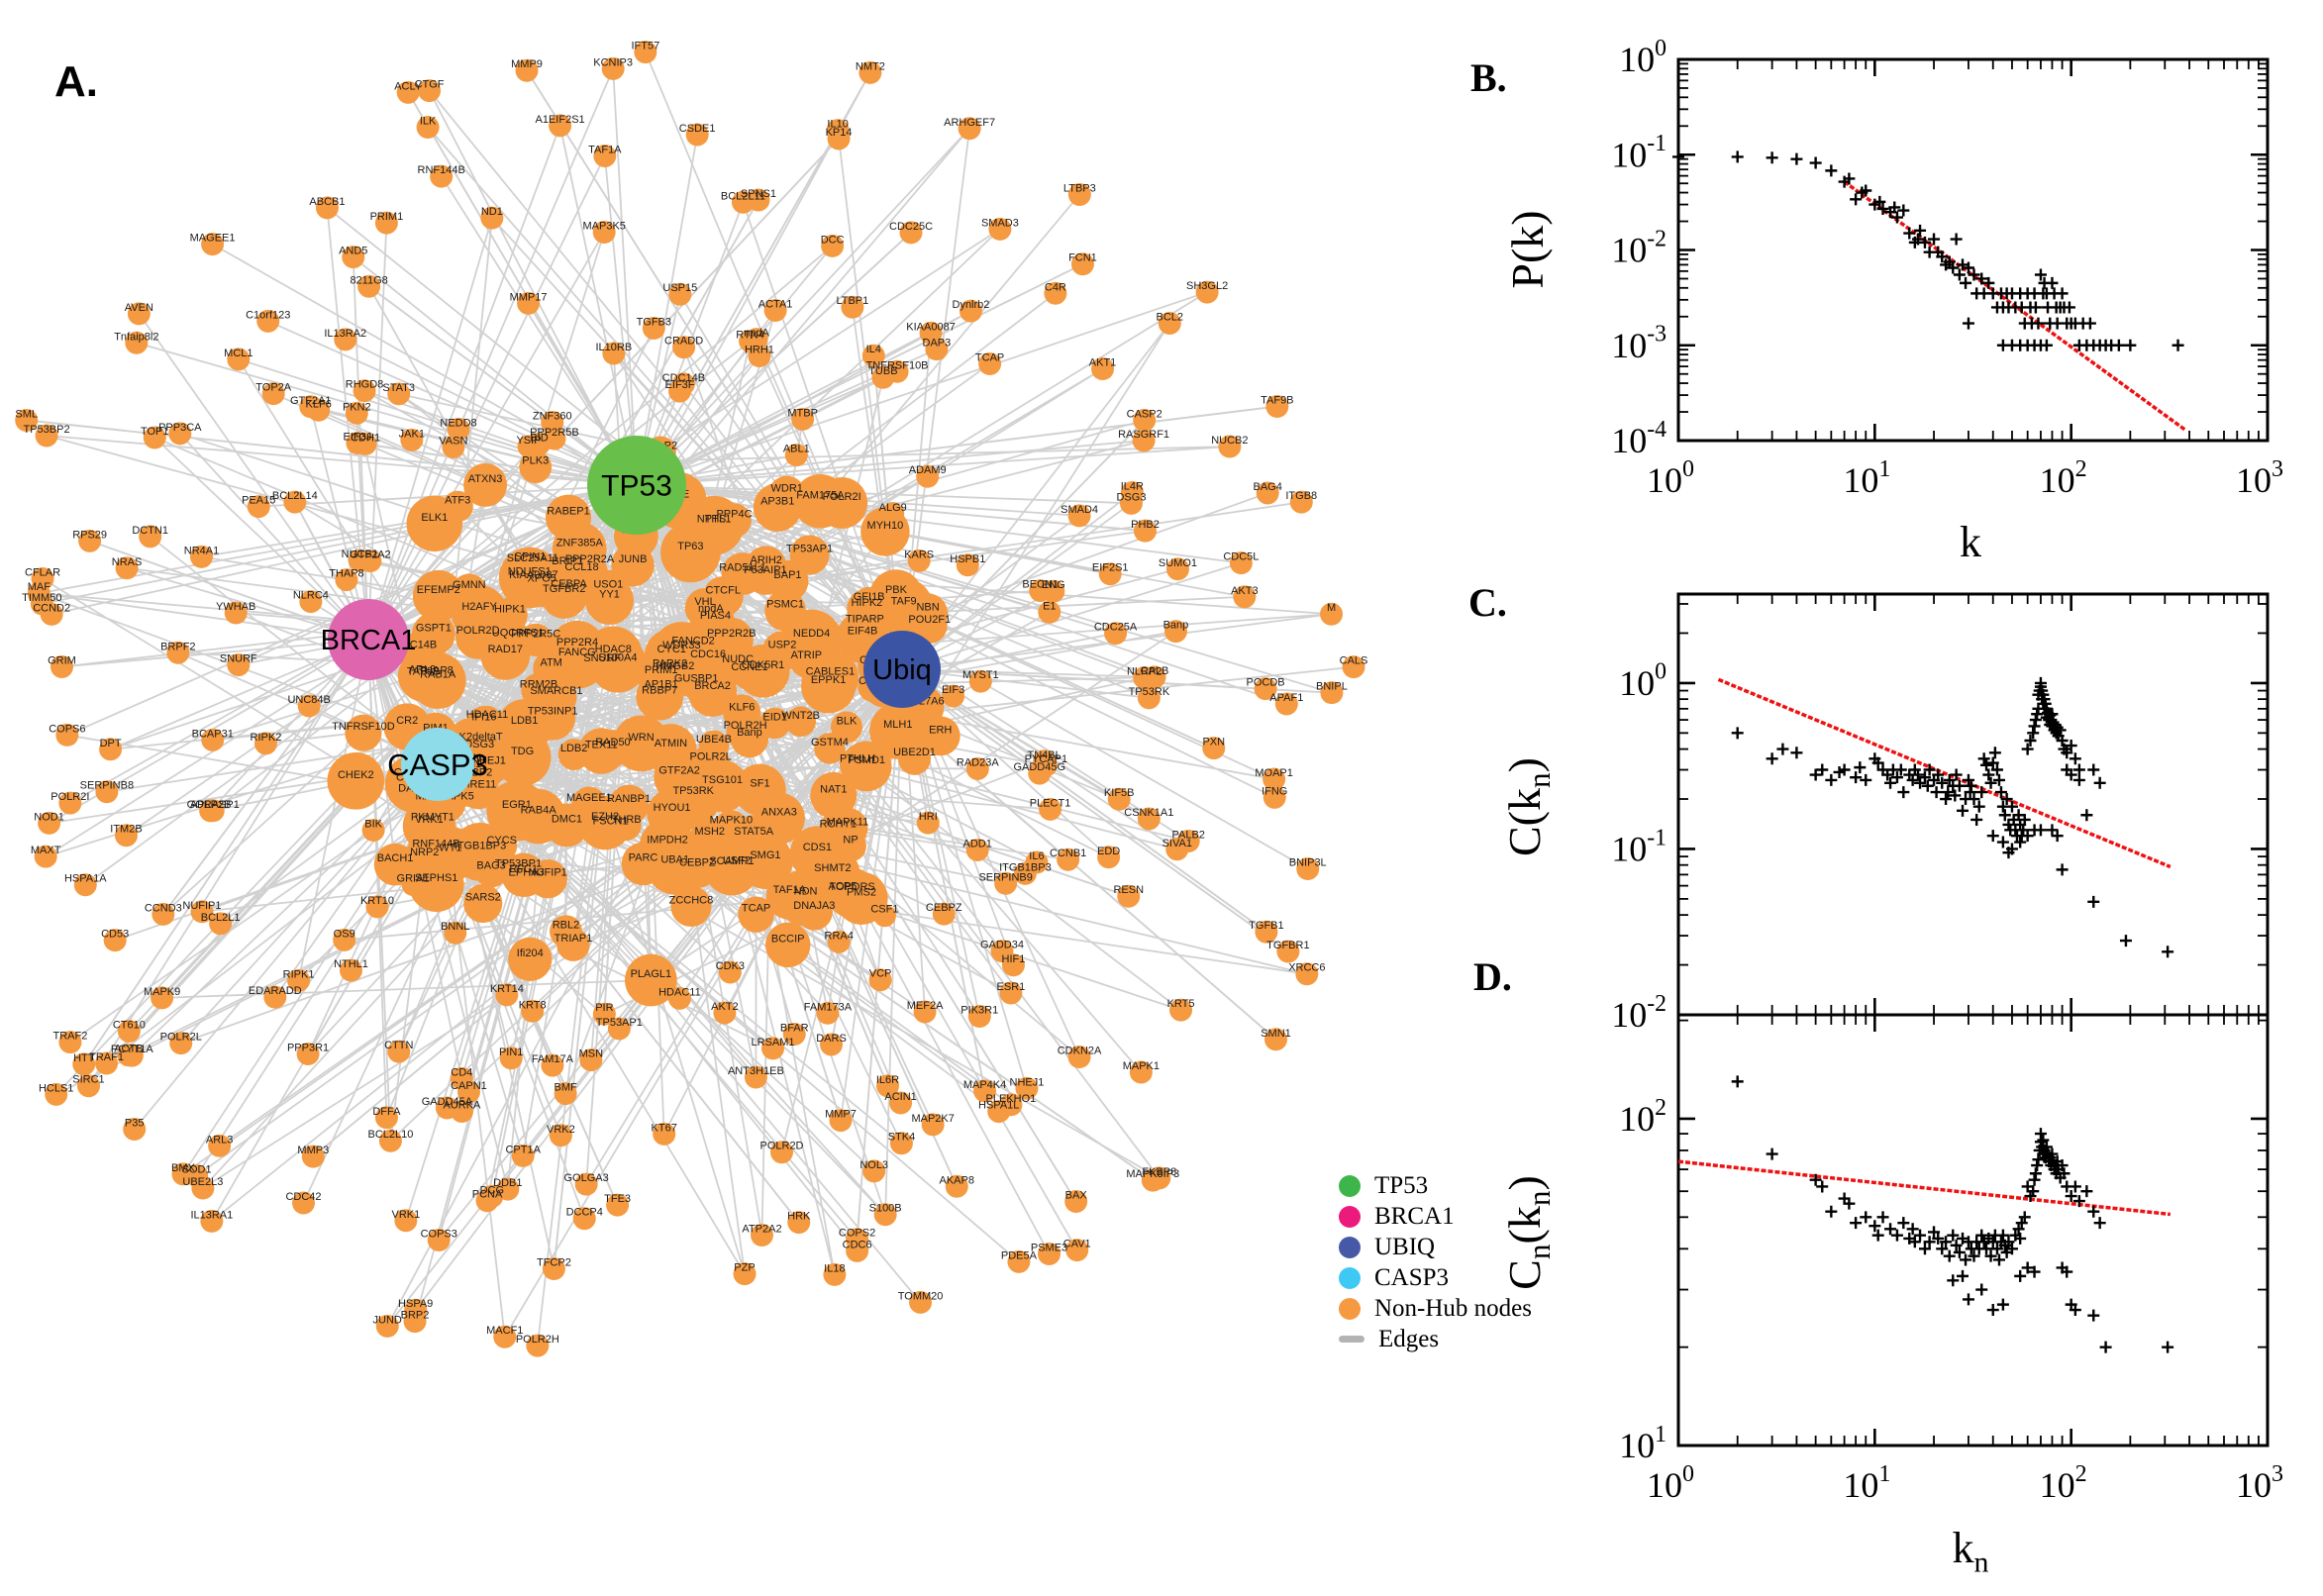 This screenshot has width=2323, height=1596. I want to click on network-node-label: TNFRSF10D, so click(363, 727).